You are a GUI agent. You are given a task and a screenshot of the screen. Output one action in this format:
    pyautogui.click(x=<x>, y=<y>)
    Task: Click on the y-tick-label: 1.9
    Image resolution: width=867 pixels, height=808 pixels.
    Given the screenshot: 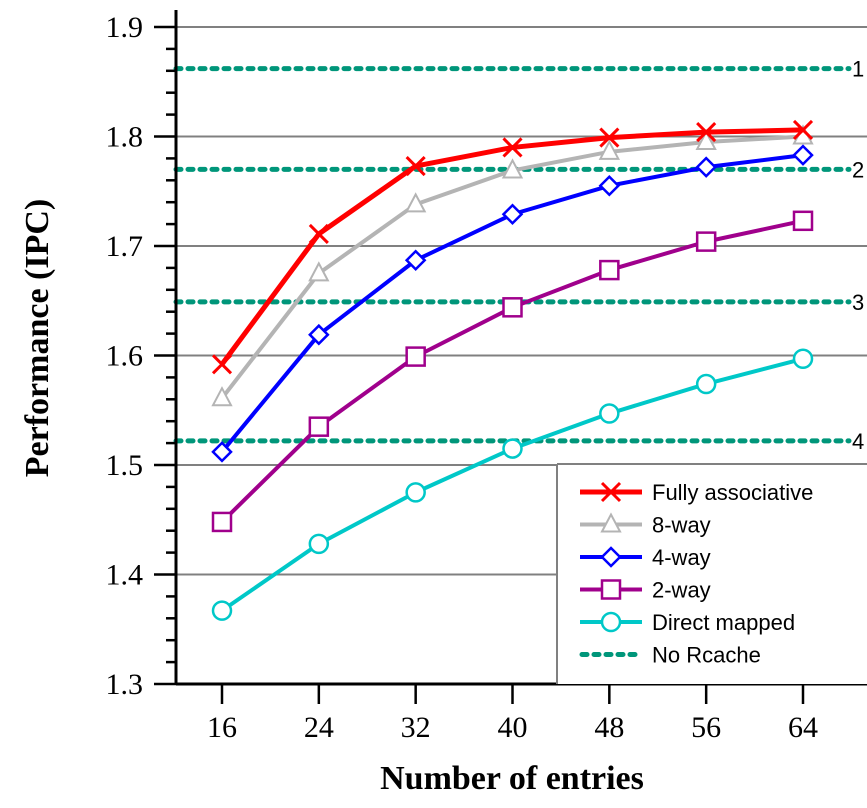 What is the action you would take?
    pyautogui.click(x=125, y=27)
    